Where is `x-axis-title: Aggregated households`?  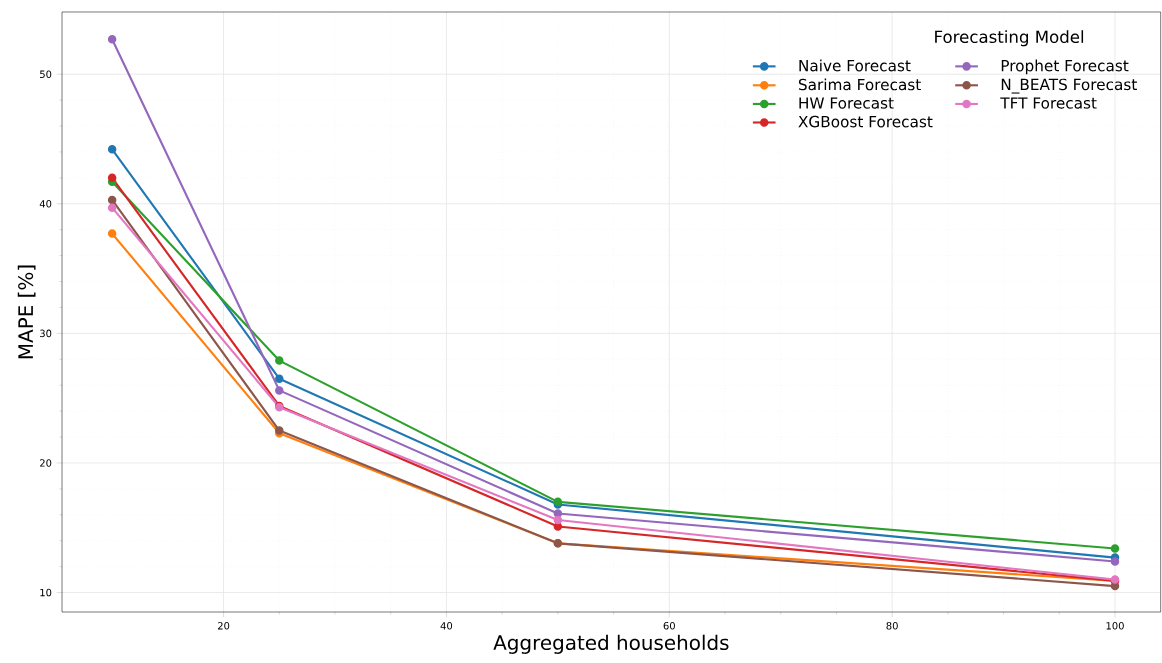
x-axis-title: Aggregated households is located at coordinates (611, 644).